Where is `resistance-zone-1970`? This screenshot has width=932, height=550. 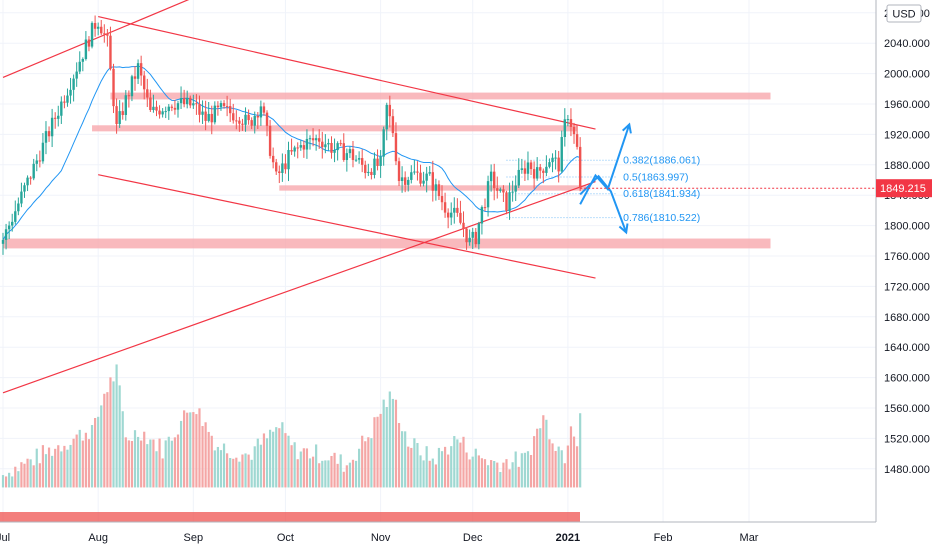 resistance-zone-1970 is located at coordinates (440, 96).